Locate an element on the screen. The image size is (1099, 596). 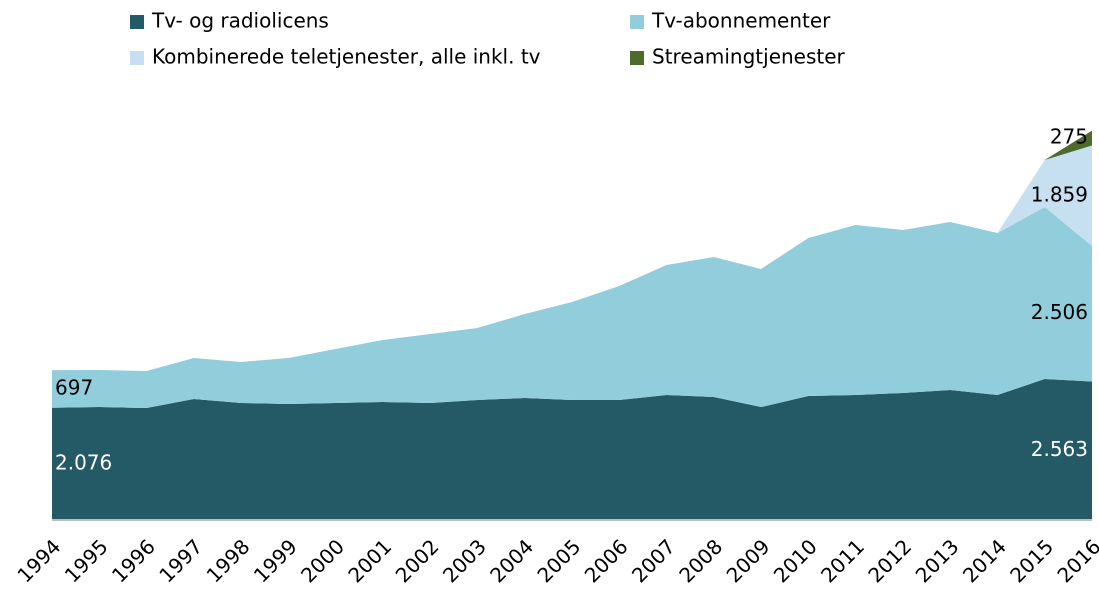
x-tick-label: 2014 is located at coordinates (984, 560).